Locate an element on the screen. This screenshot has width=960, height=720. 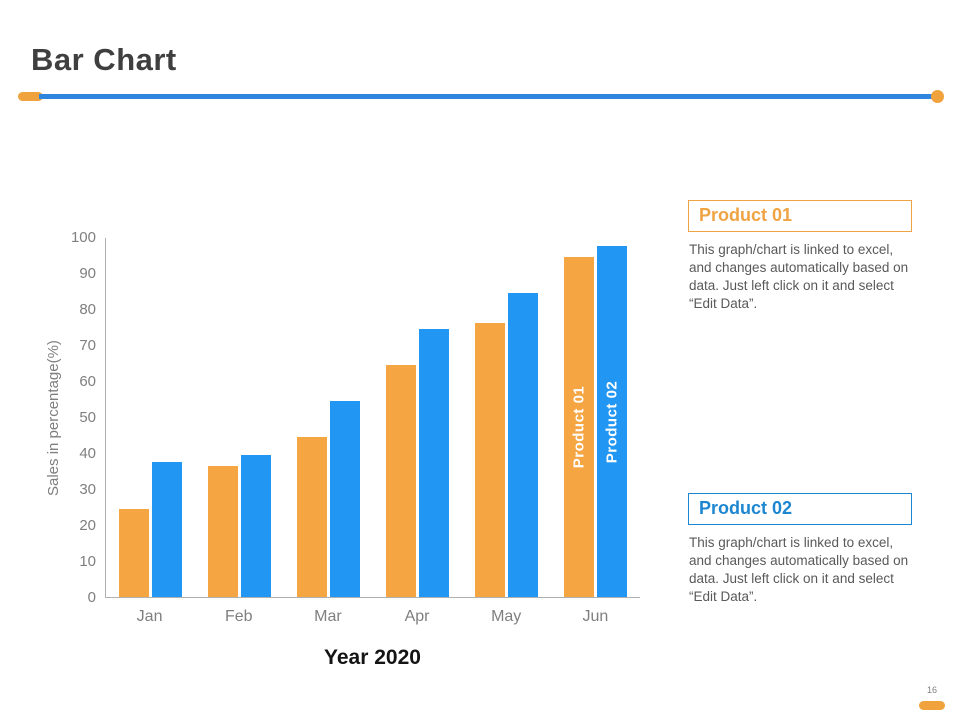
bar-product-02-mar is located at coordinates (345, 498).